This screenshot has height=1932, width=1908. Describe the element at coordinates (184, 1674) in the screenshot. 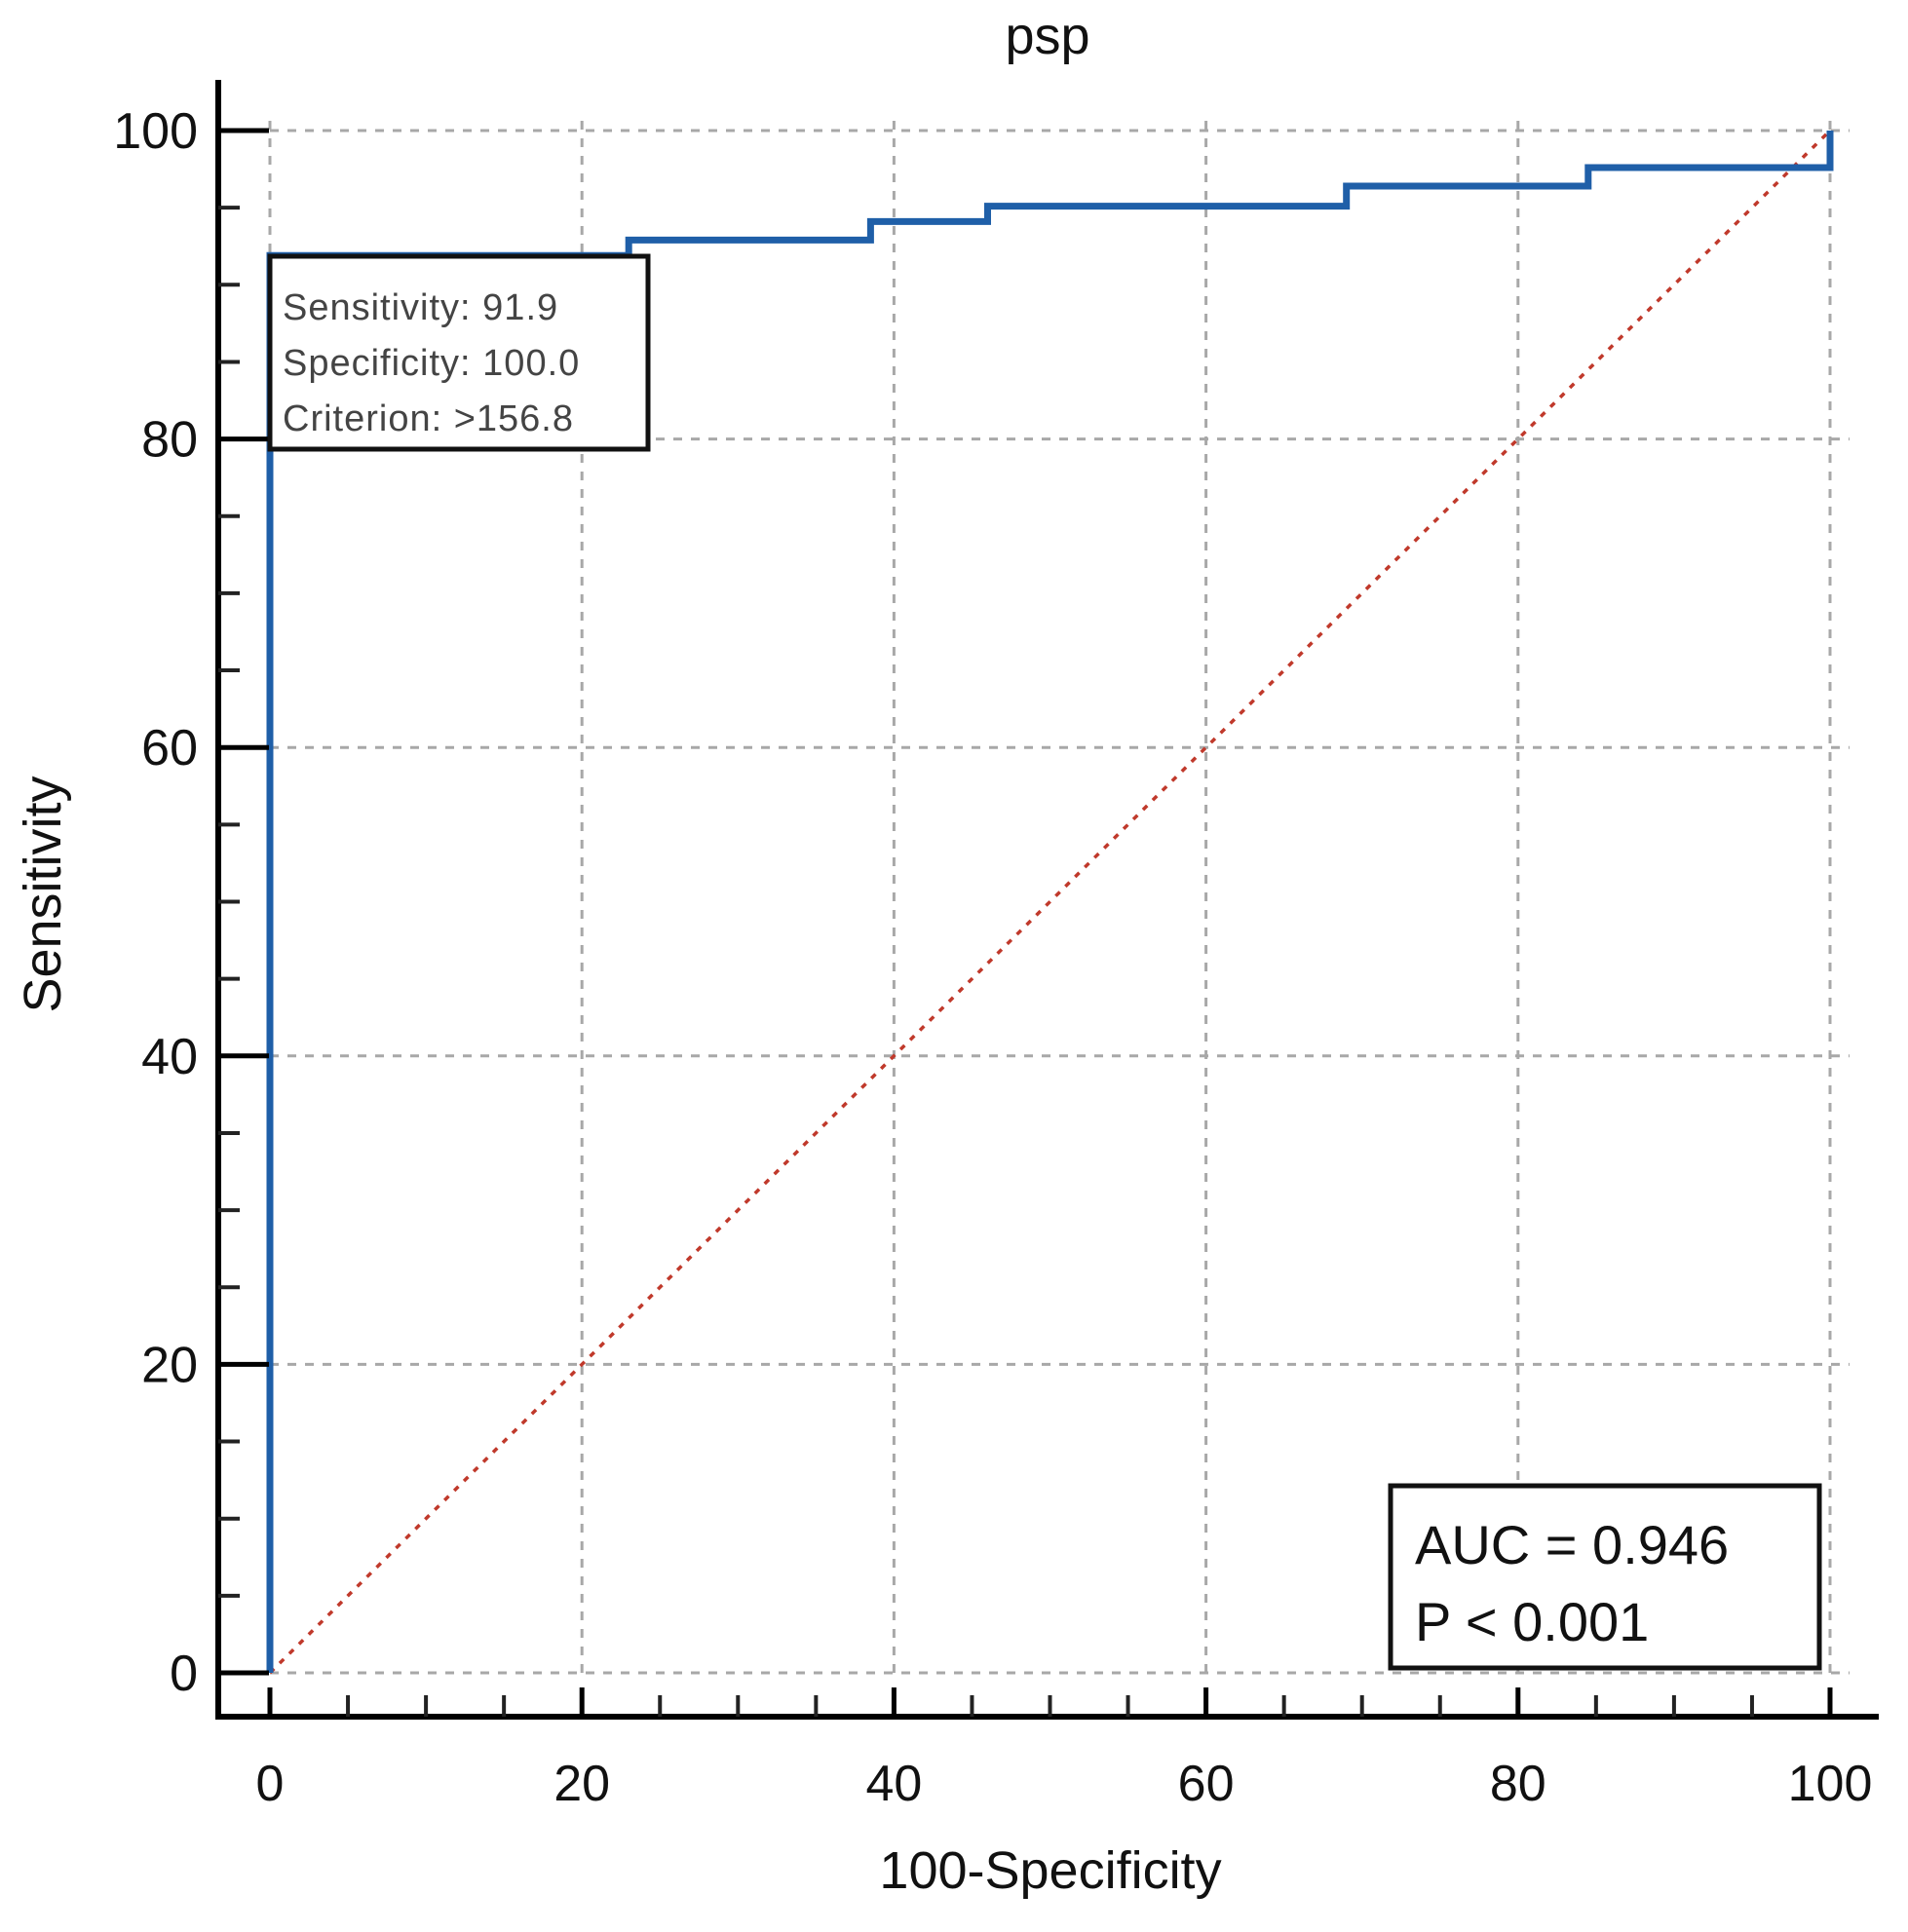

I see `y-tick-label-0: 0` at that location.